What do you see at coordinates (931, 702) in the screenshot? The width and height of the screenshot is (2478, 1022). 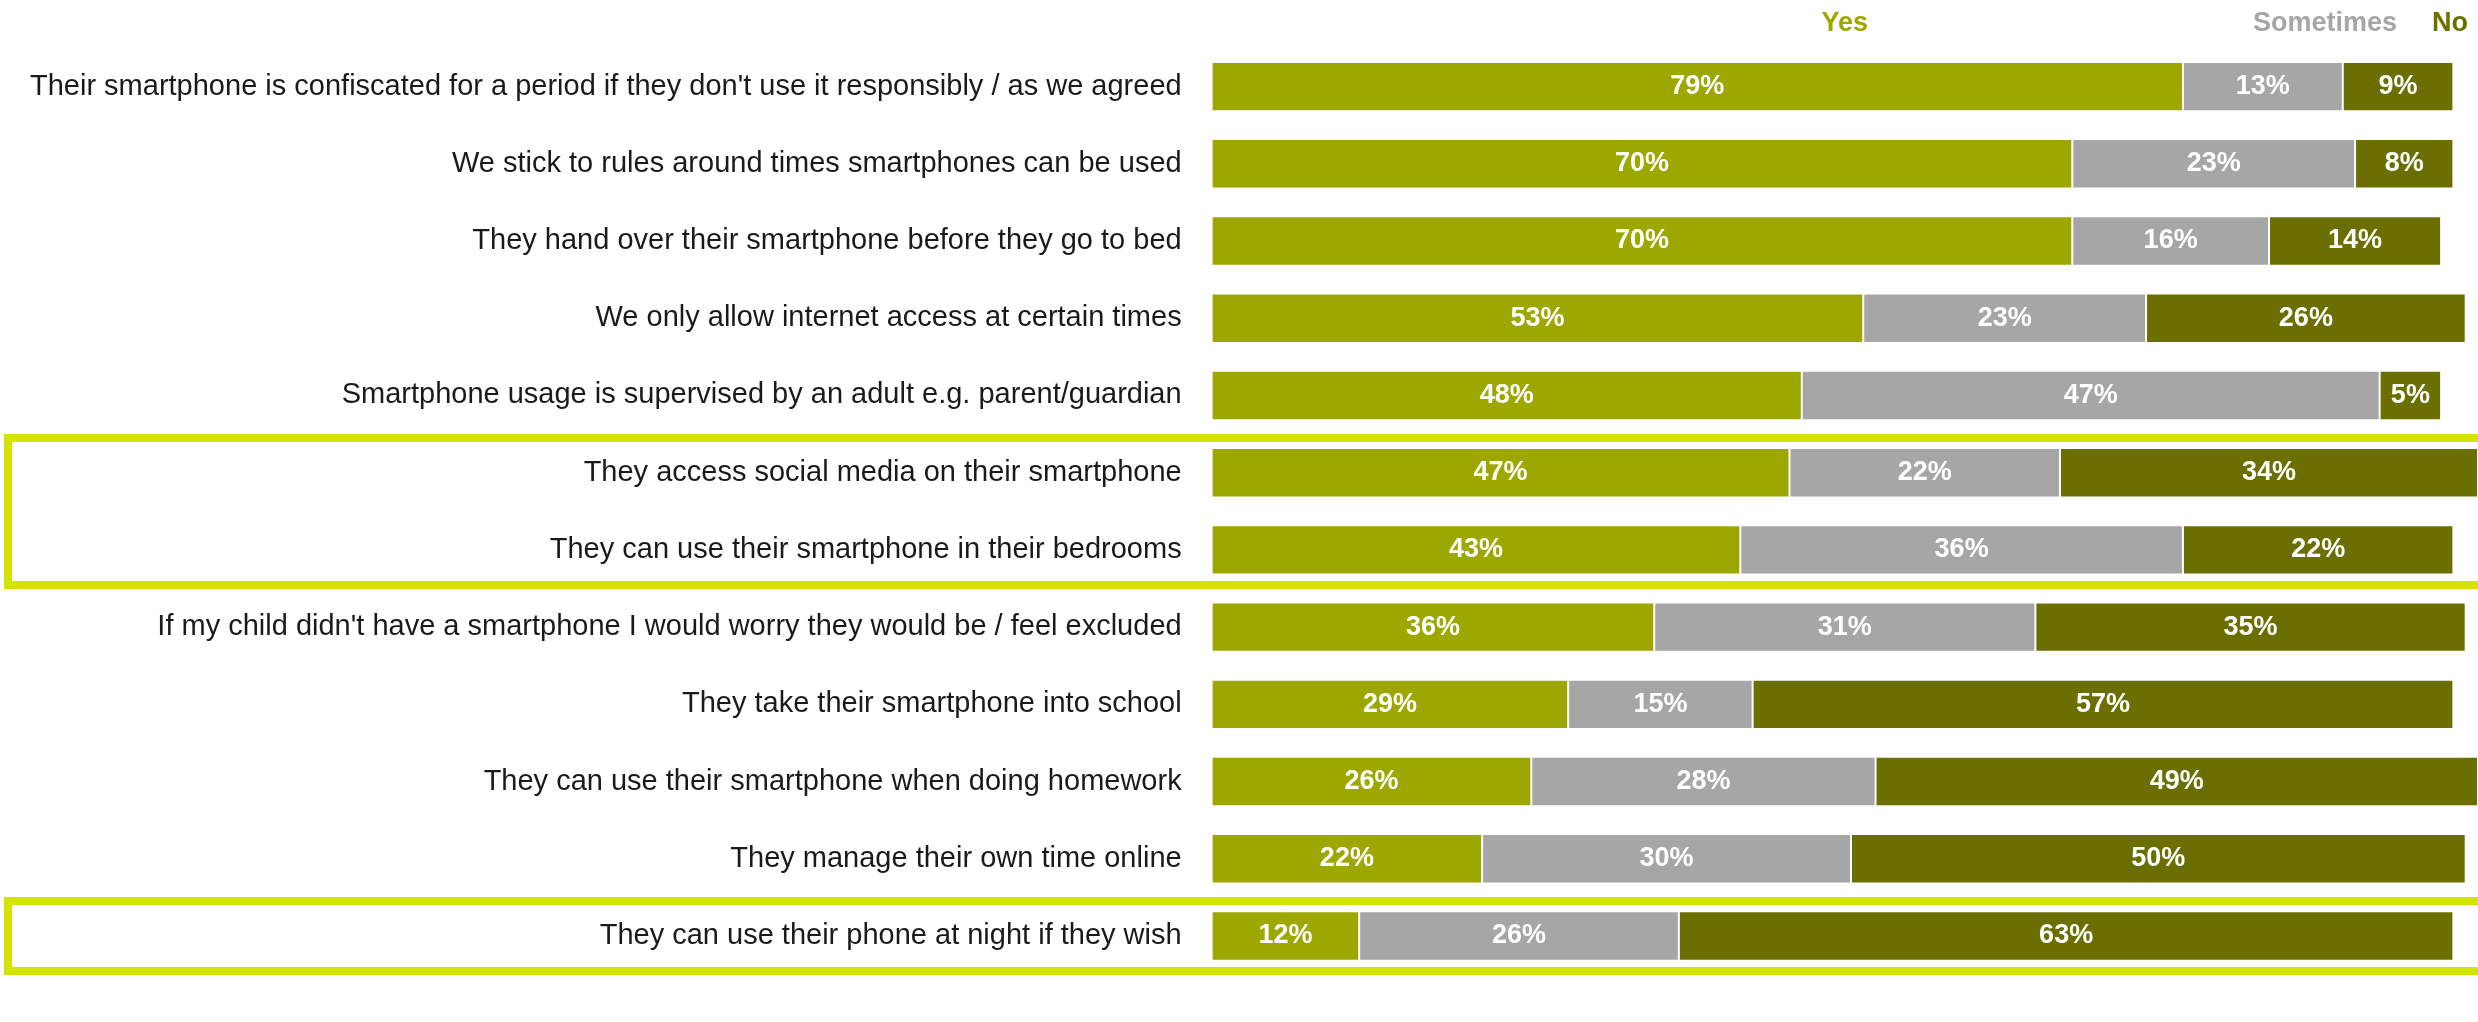 I see `y-tick-label: They take their smartphone into school` at bounding box center [931, 702].